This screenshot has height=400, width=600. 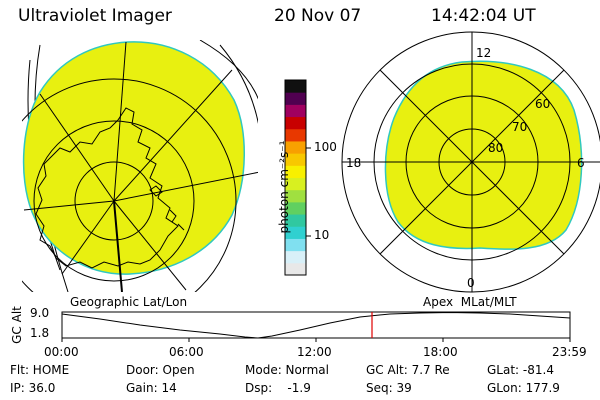 I want to click on altitude-curve, so click(x=316, y=325).